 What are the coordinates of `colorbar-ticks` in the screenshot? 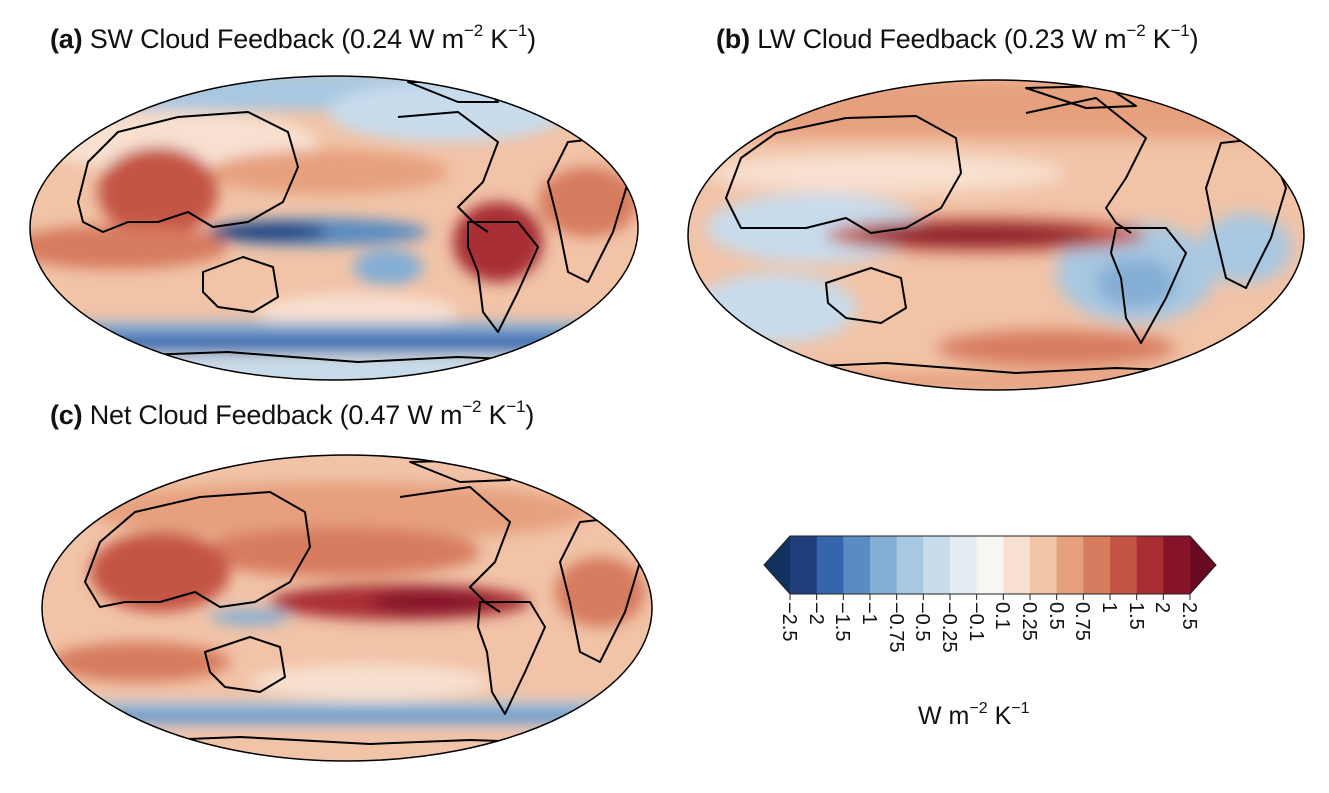 It's located at (990, 597).